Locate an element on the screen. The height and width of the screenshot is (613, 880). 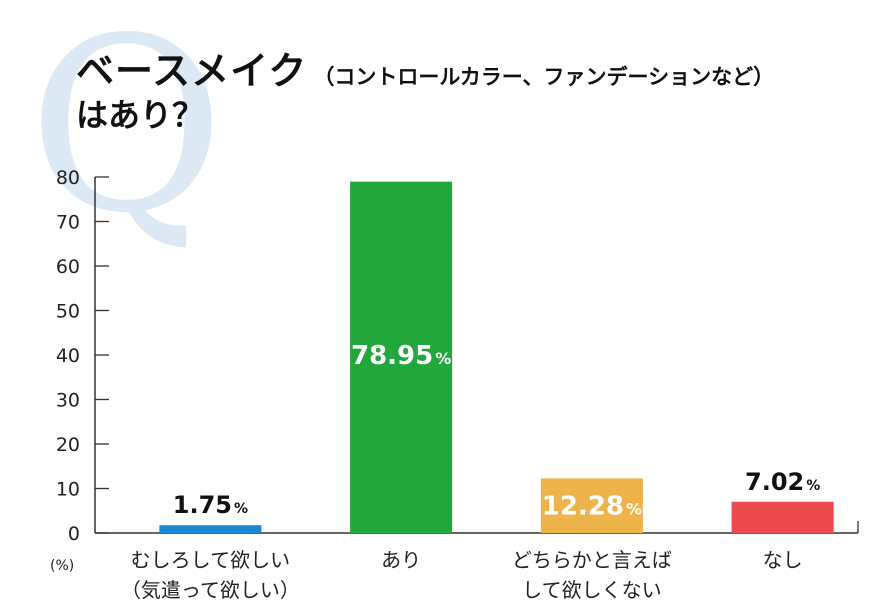
category-label-2-0: どちらかと言えば is located at coordinates (592, 560).